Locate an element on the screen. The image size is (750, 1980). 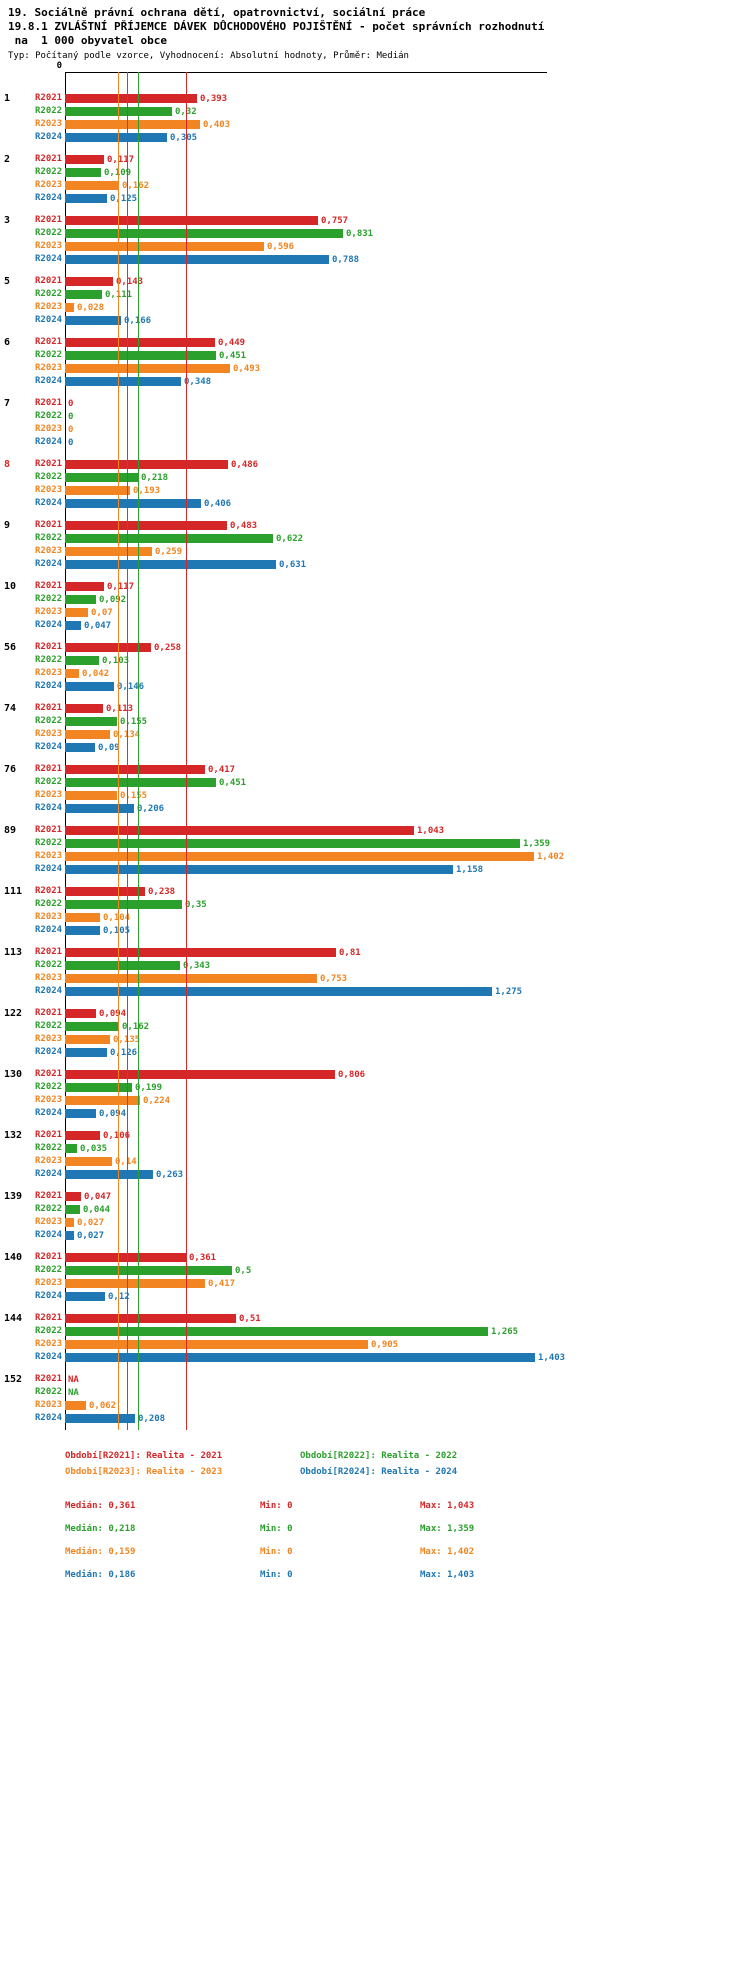
value-label: 0,343 is located at coordinates (197, 965).